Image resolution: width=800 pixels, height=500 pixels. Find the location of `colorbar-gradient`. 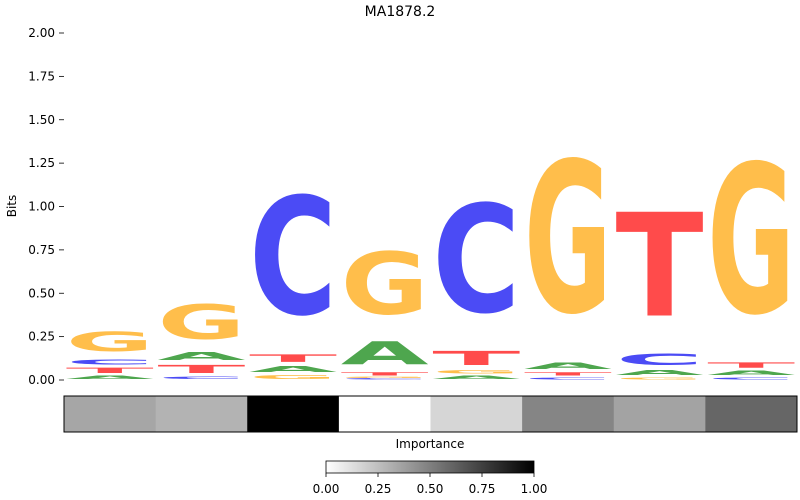

colorbar-gradient is located at coordinates (430, 467).